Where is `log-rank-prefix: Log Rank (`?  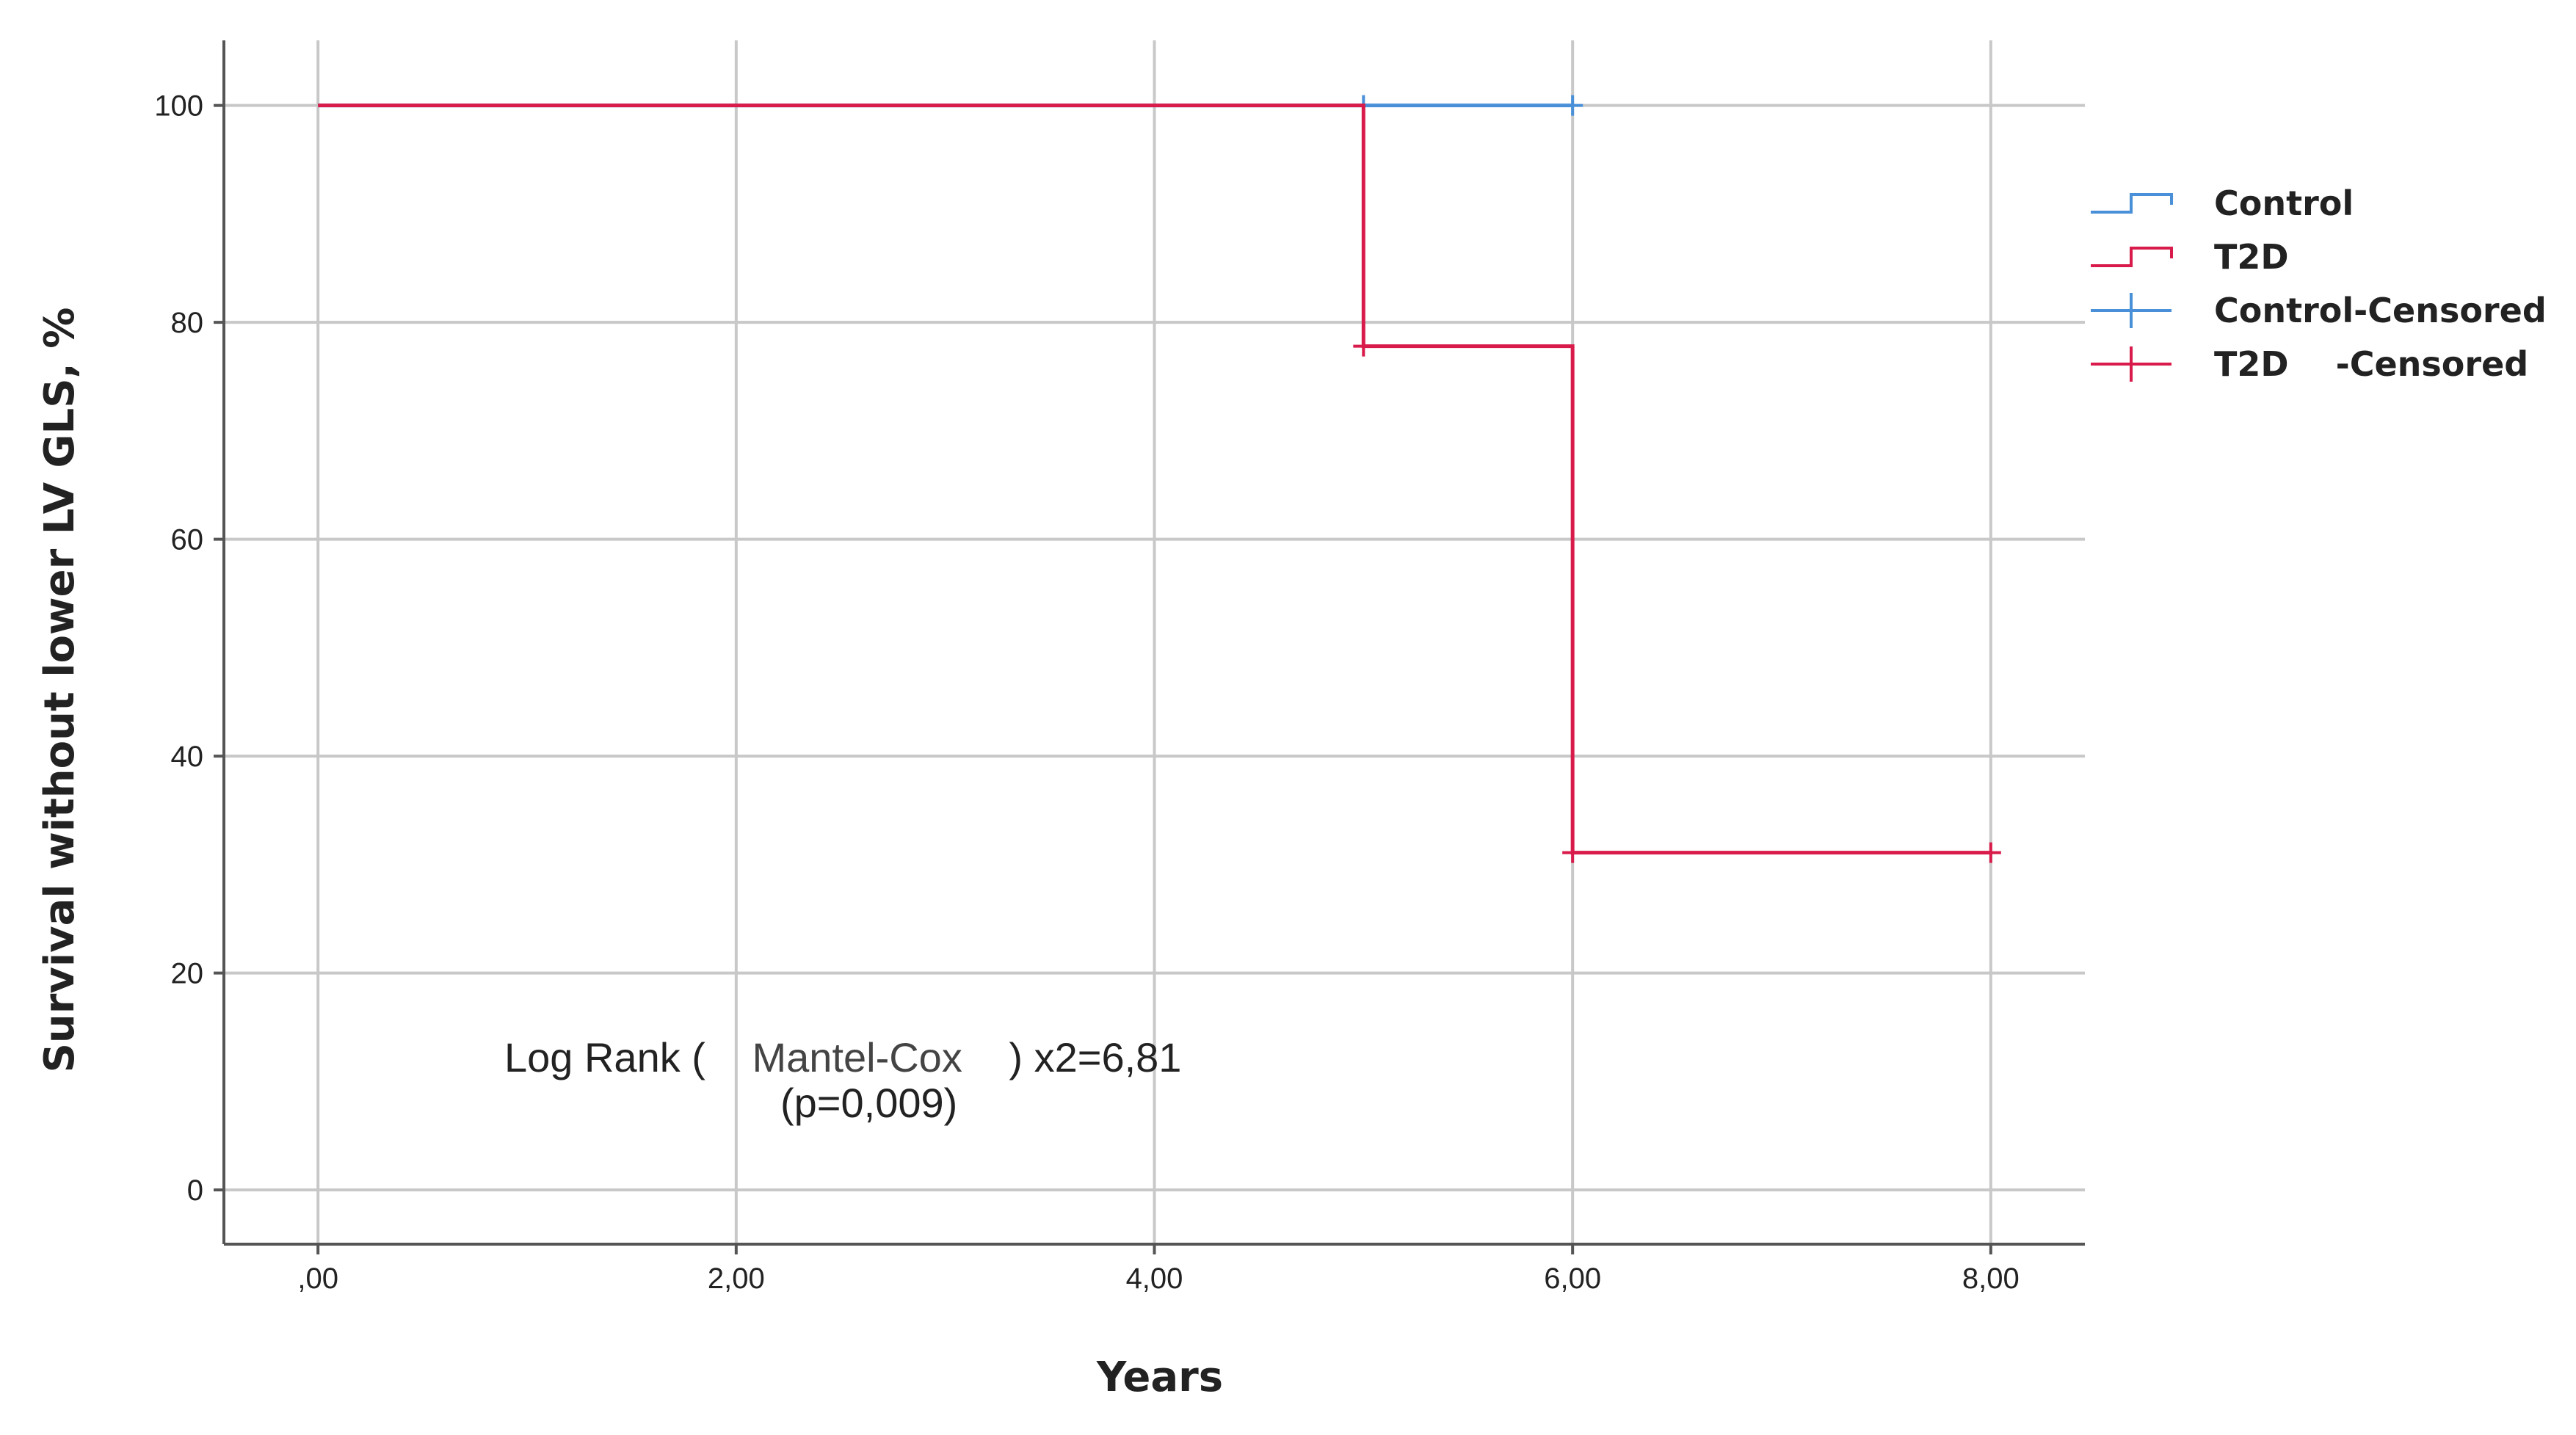
log-rank-prefix: Log Rank ( is located at coordinates (605, 1057).